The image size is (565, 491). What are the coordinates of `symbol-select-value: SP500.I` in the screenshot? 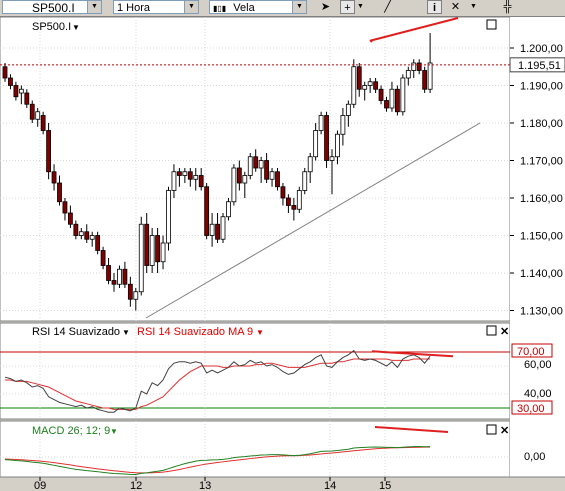 It's located at (53, 8).